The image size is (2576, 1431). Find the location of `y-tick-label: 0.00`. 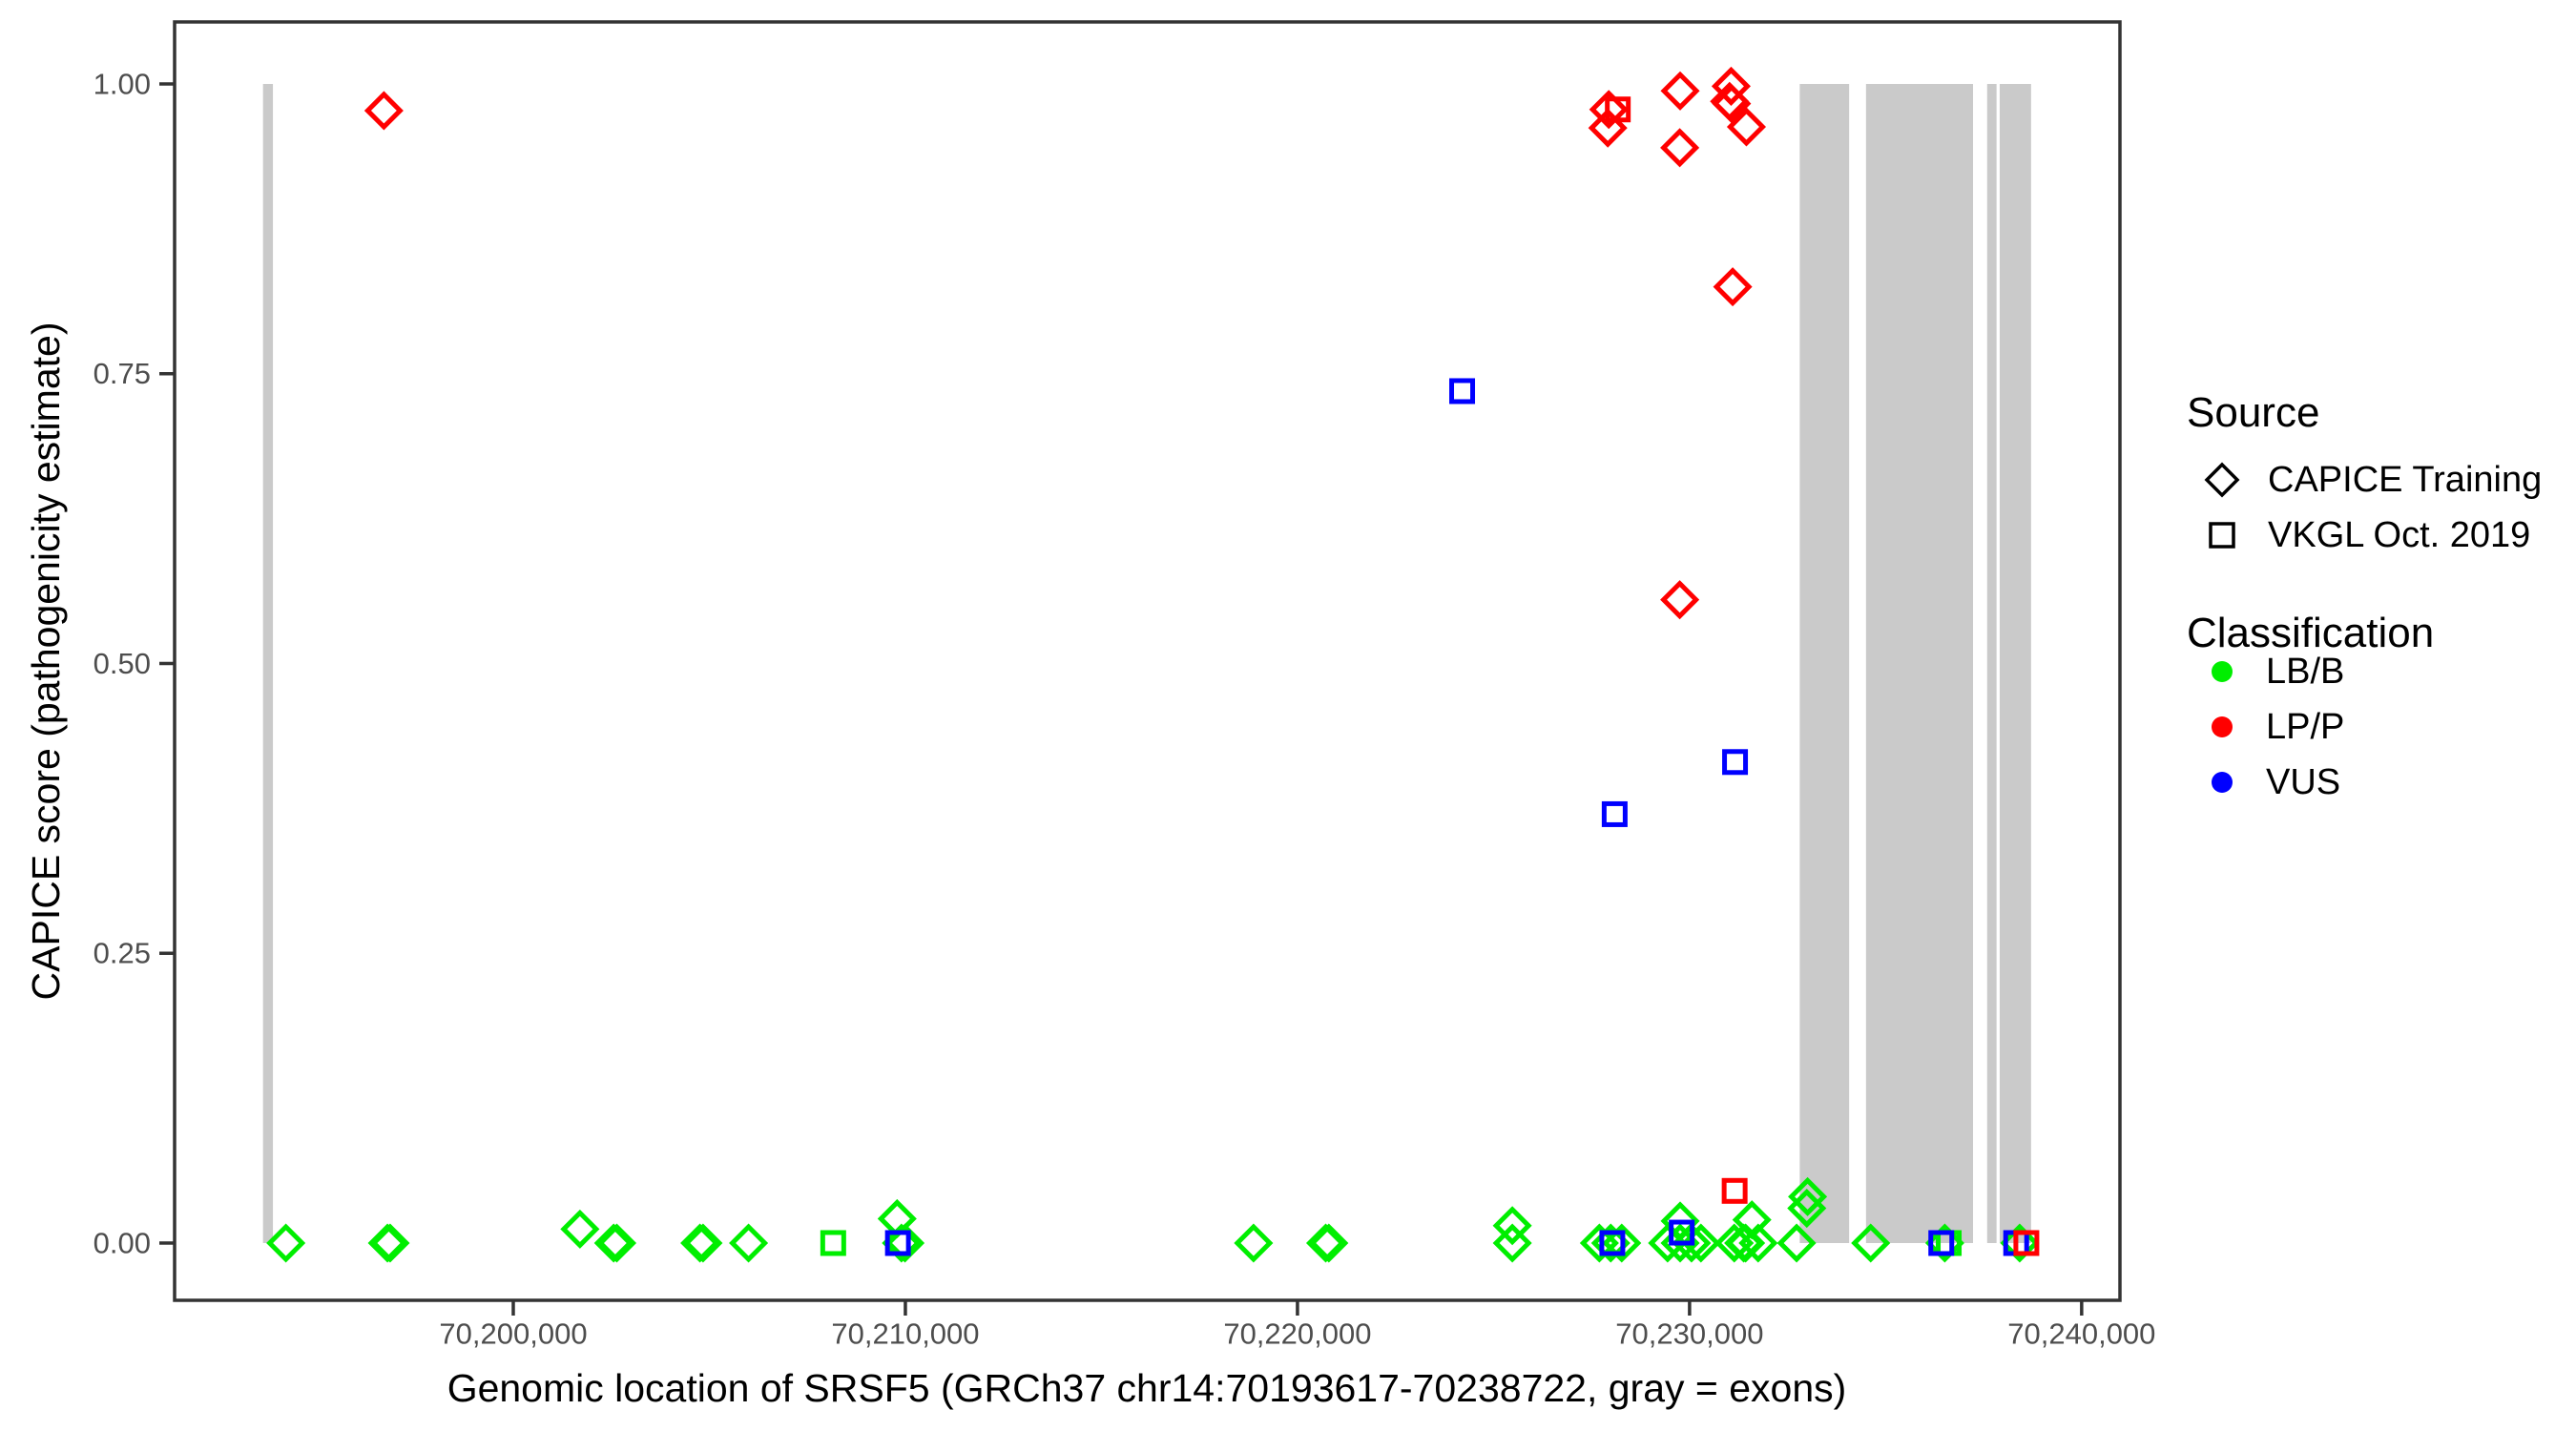

y-tick-label: 0.00 is located at coordinates (122, 1242).